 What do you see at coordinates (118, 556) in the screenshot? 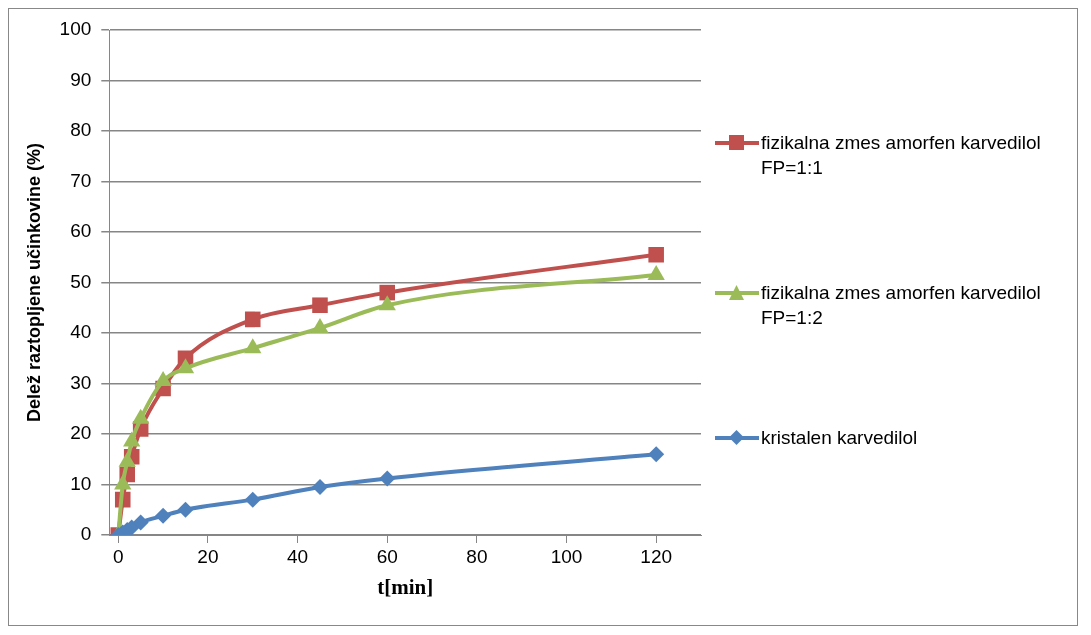
I see `x-tick-label: 0` at bounding box center [118, 556].